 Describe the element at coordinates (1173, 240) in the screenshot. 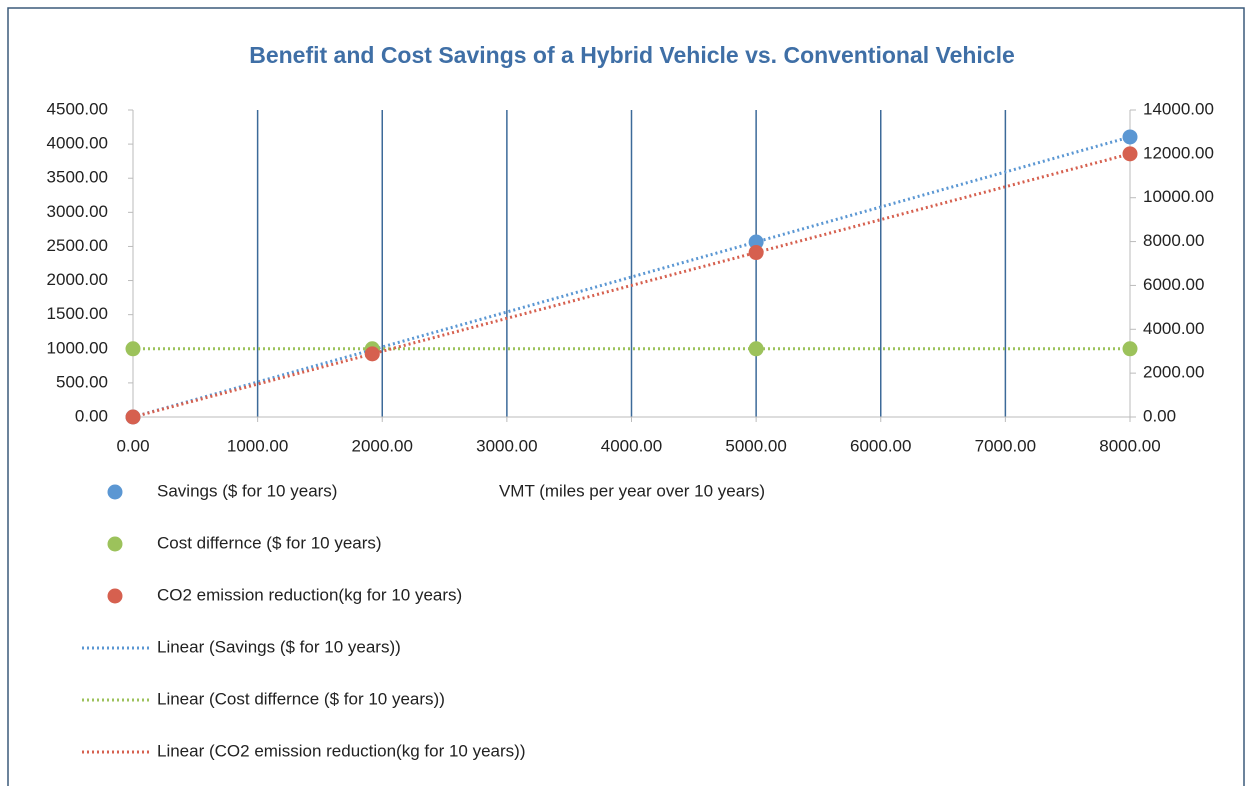

I see `y2-tick-label: 8000.00` at that location.